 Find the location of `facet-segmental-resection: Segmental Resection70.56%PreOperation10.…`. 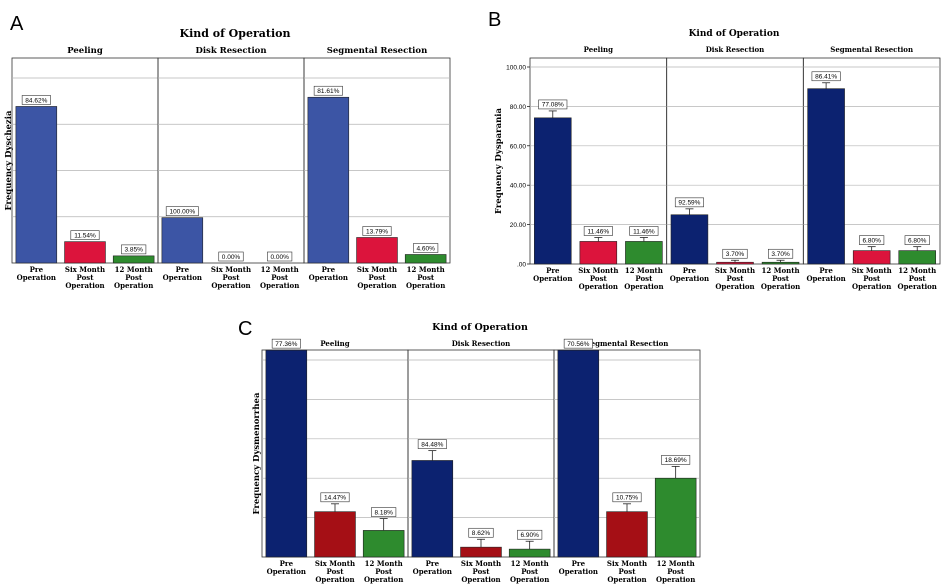

facet-segmental-resection: Segmental Resection70.56%PreOperation10.… is located at coordinates (627, 461).